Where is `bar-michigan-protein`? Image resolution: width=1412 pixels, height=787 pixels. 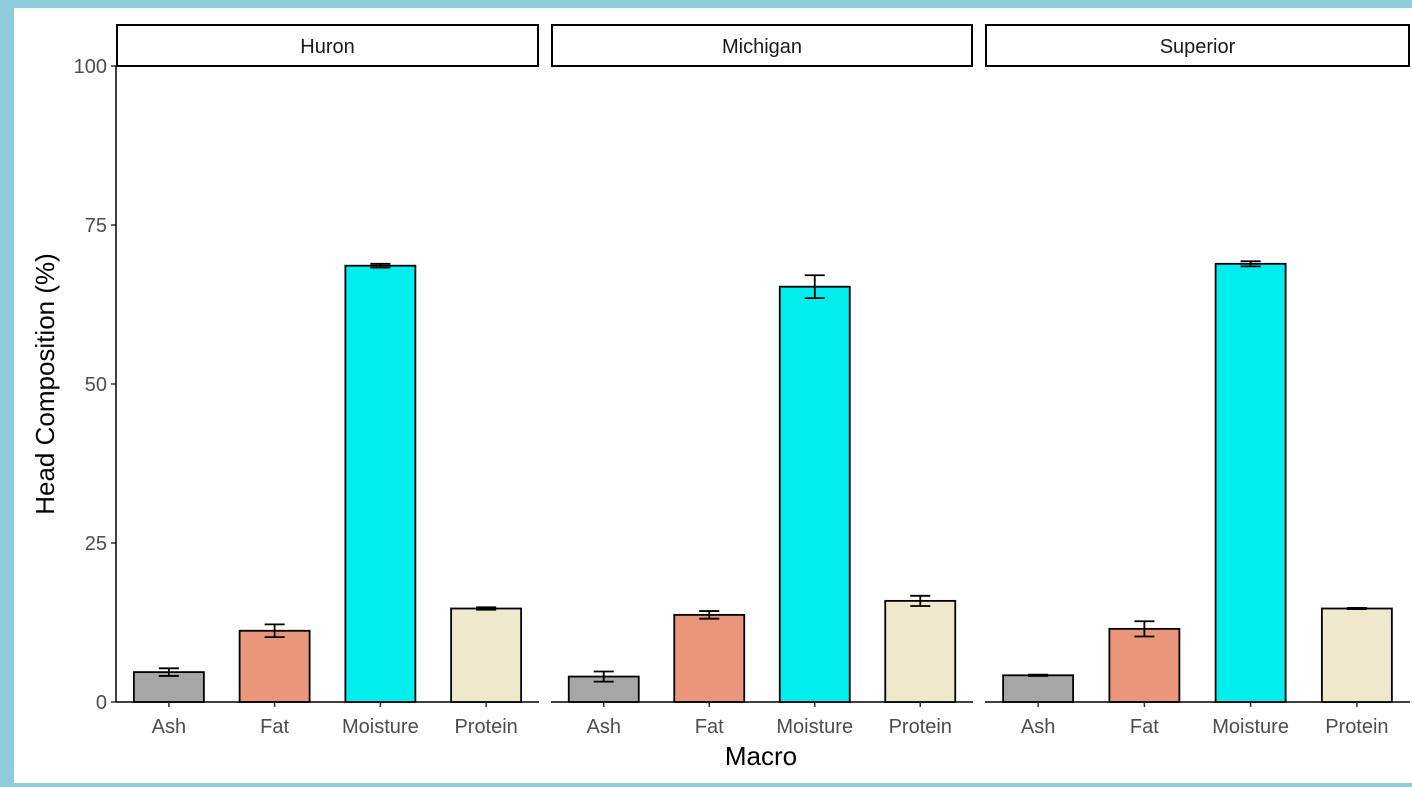 bar-michigan-protein is located at coordinates (920, 651).